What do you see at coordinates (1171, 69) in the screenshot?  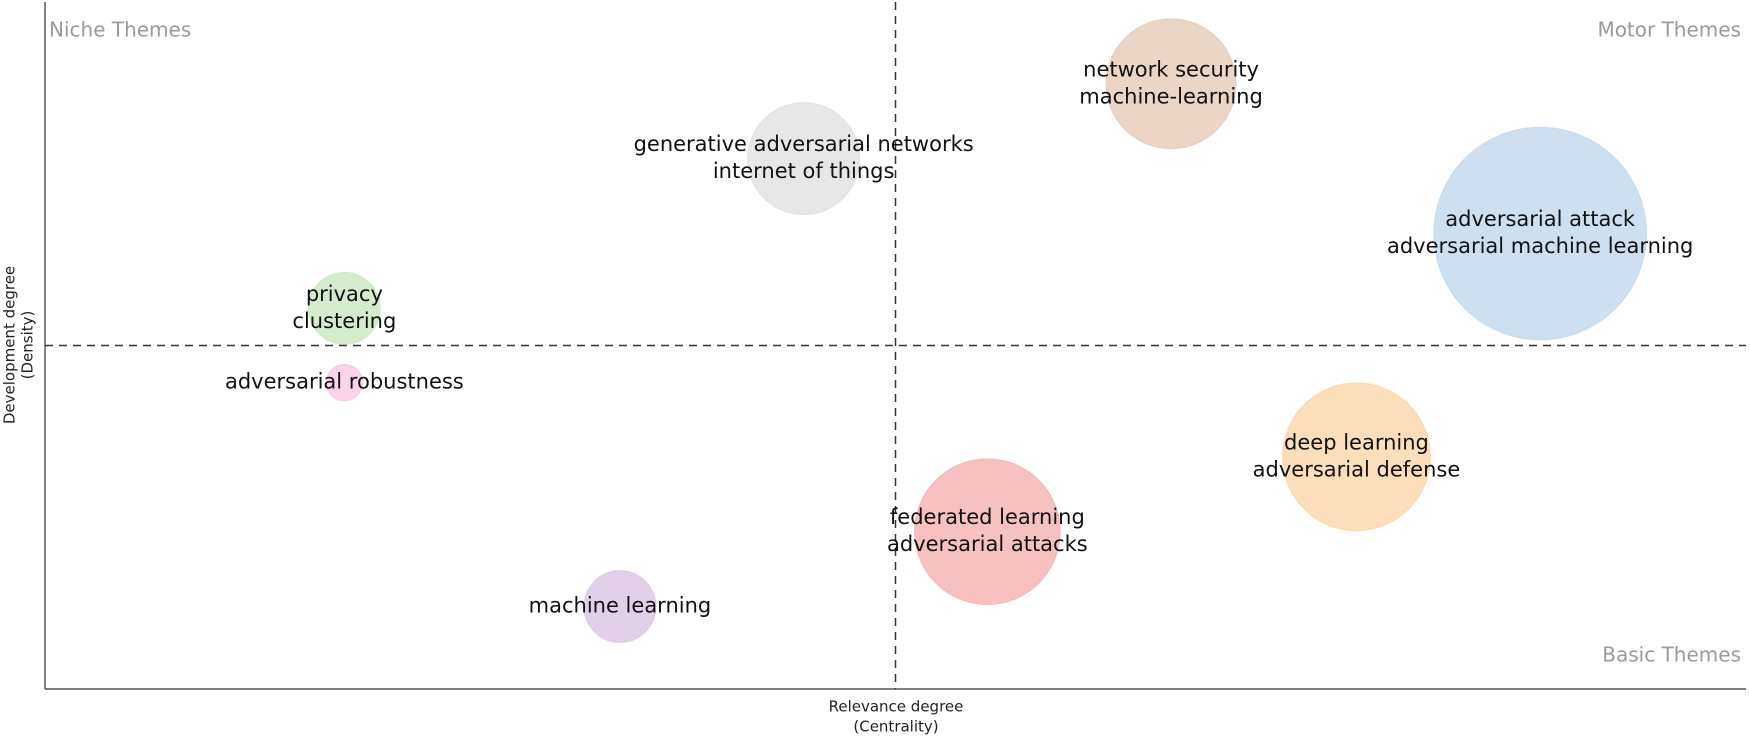 I see `bubble-label: network security` at bounding box center [1171, 69].